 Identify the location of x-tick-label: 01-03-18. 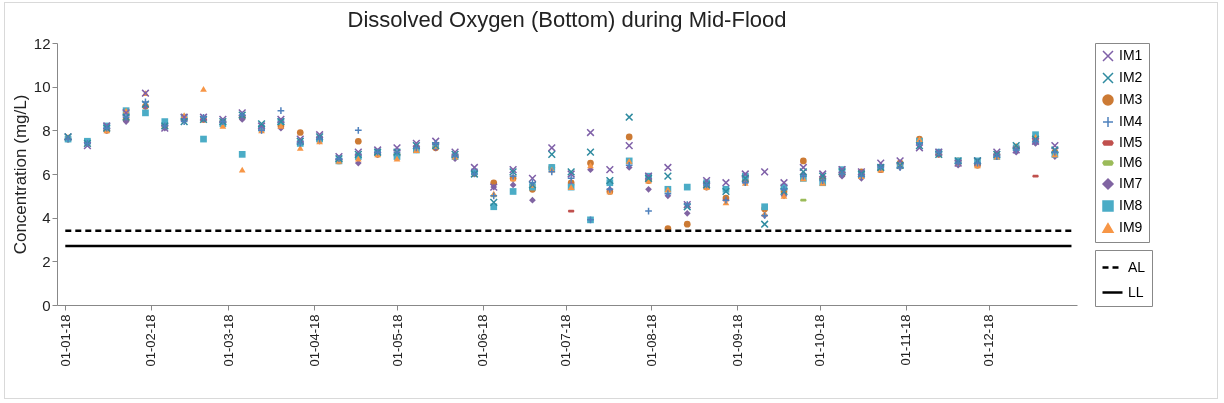
(228, 340).